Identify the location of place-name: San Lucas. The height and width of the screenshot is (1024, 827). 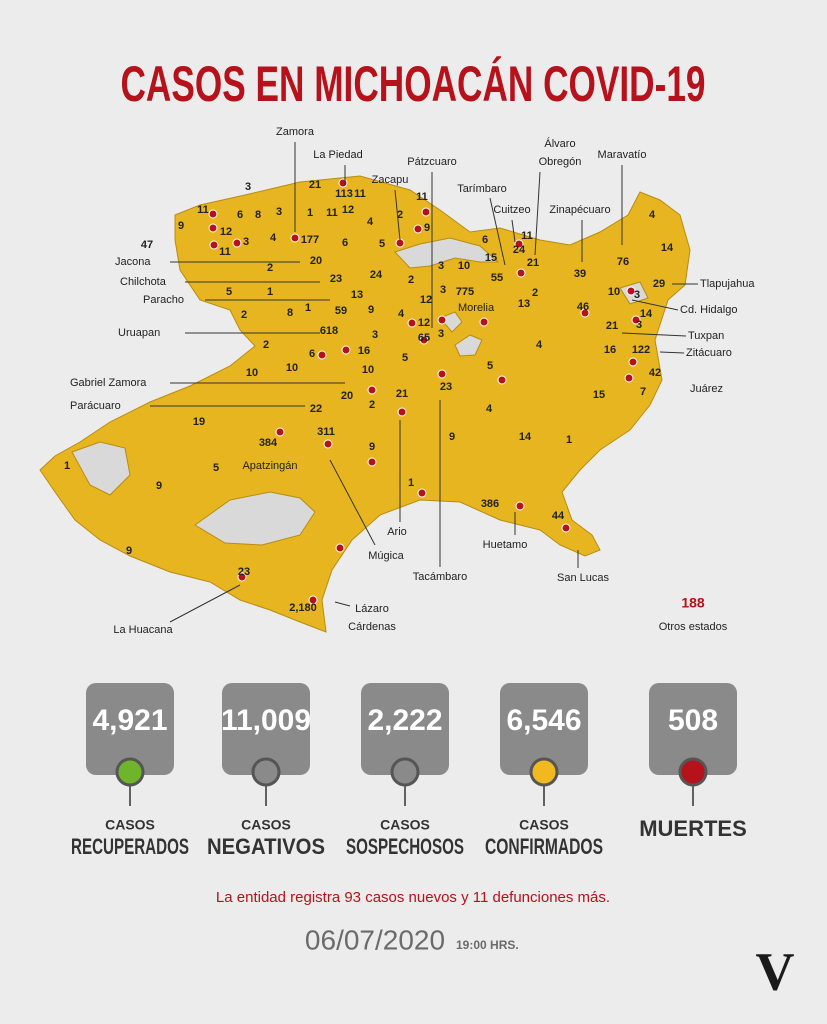
(583, 578).